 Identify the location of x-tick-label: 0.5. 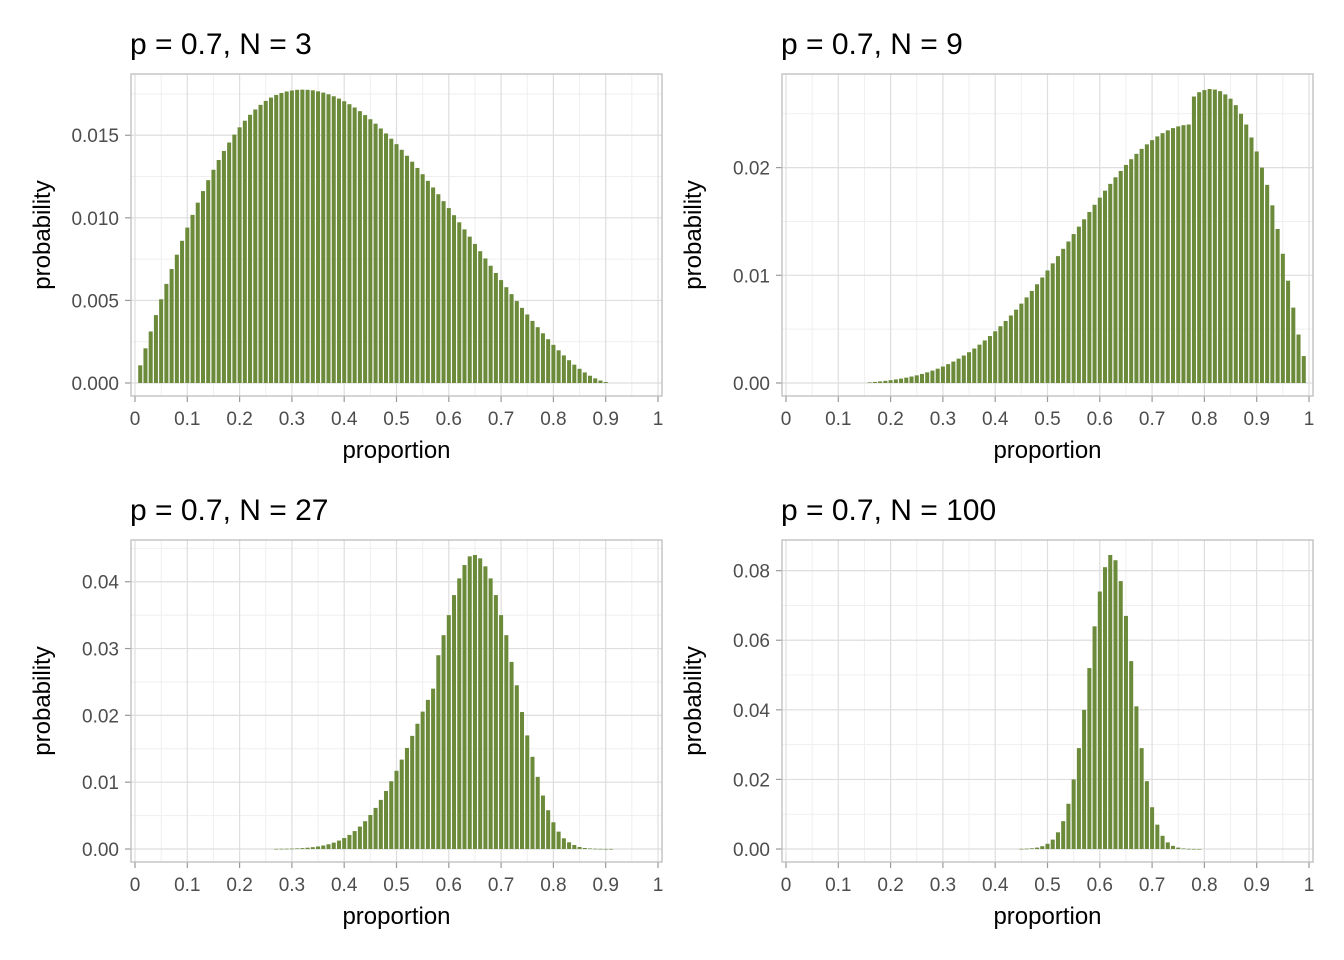
(396, 885).